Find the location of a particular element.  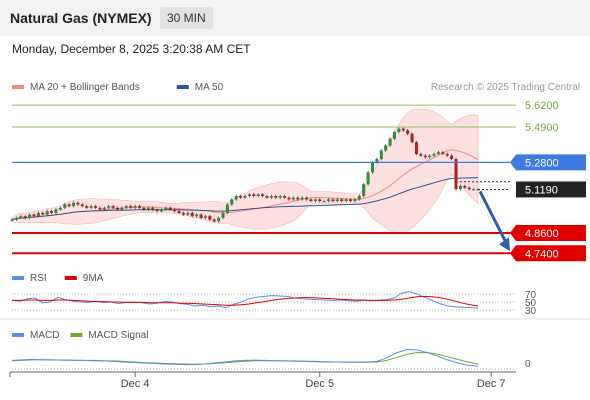

macd-panel: 0 is located at coordinates (271, 359).